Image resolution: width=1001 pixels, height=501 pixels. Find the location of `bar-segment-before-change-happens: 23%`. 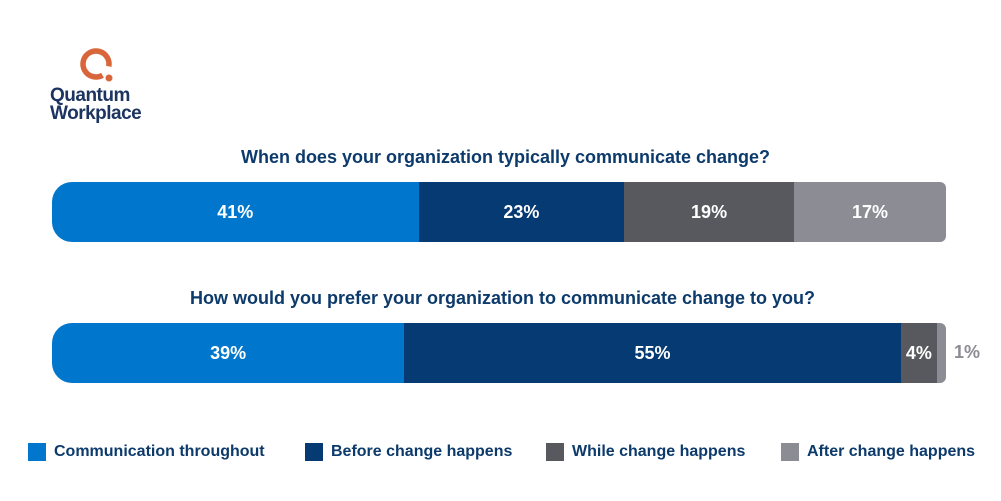

bar-segment-before-change-happens: 23% is located at coordinates (521, 212).